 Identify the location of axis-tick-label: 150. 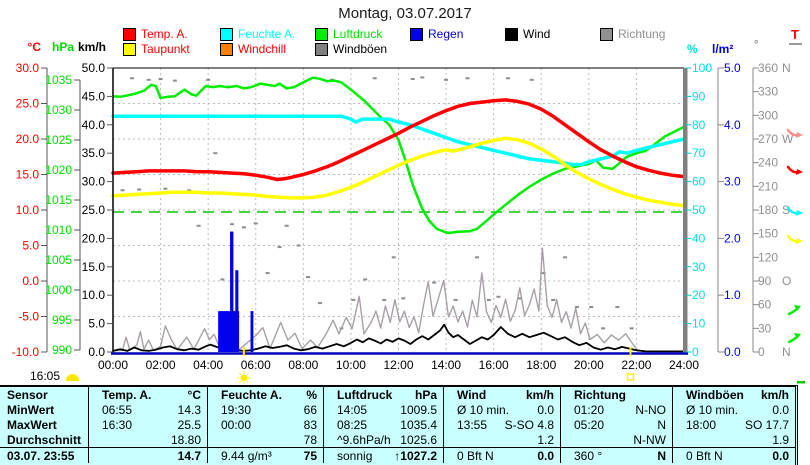
(768, 234).